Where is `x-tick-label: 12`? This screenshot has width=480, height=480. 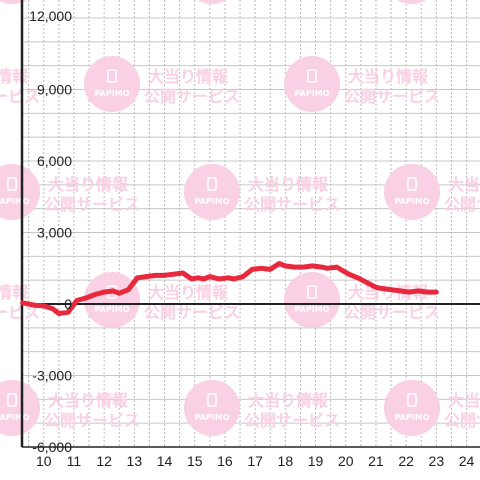 x-tick-label: 12 is located at coordinates (104, 461).